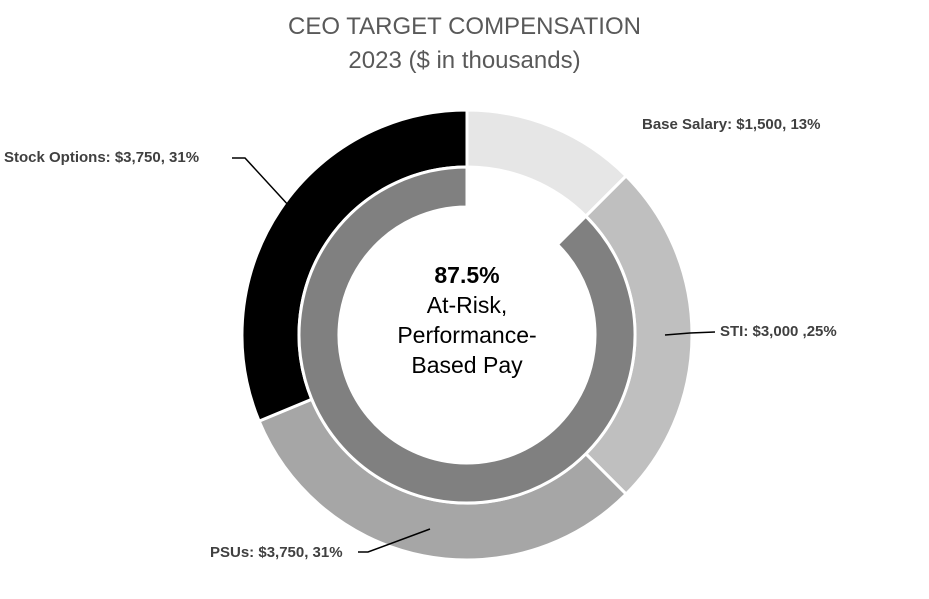 The height and width of the screenshot is (599, 929). What do you see at coordinates (731, 124) in the screenshot?
I see `label-base-salary: Base Salary: $1,500, 13%` at bounding box center [731, 124].